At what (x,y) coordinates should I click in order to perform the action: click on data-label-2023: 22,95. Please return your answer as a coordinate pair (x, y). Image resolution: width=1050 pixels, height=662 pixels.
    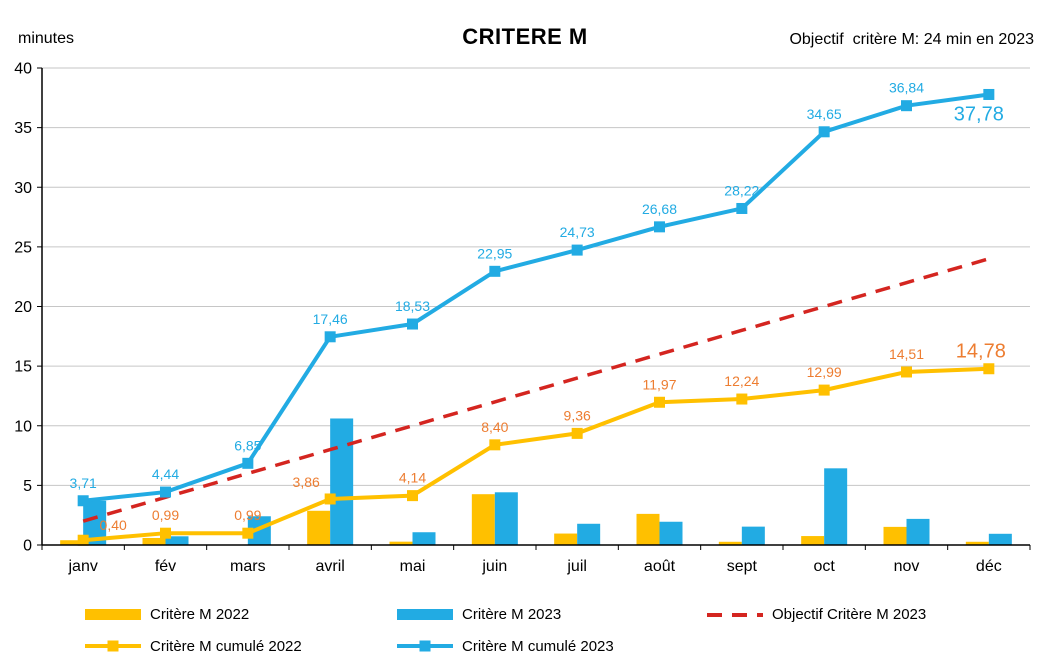
    Looking at the image, I should click on (494, 253).